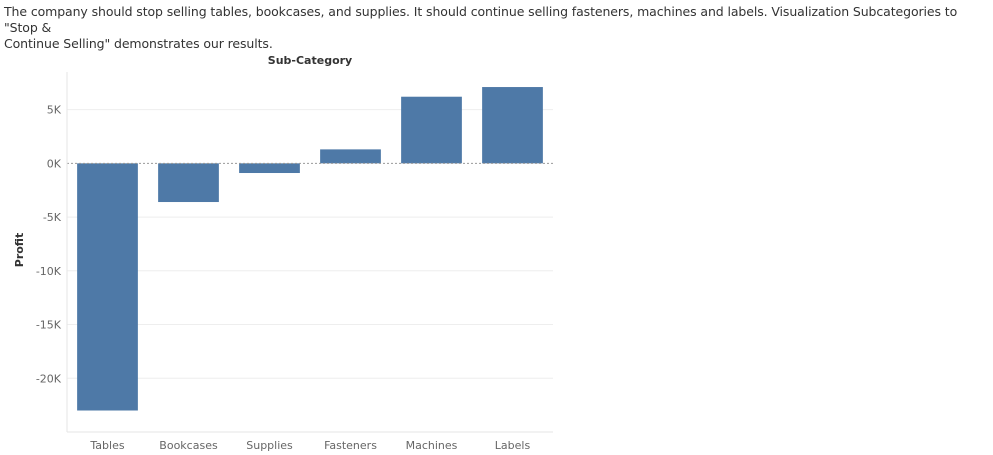  Describe the element at coordinates (513, 445) in the screenshot. I see `x-tick-label: Labels` at that location.